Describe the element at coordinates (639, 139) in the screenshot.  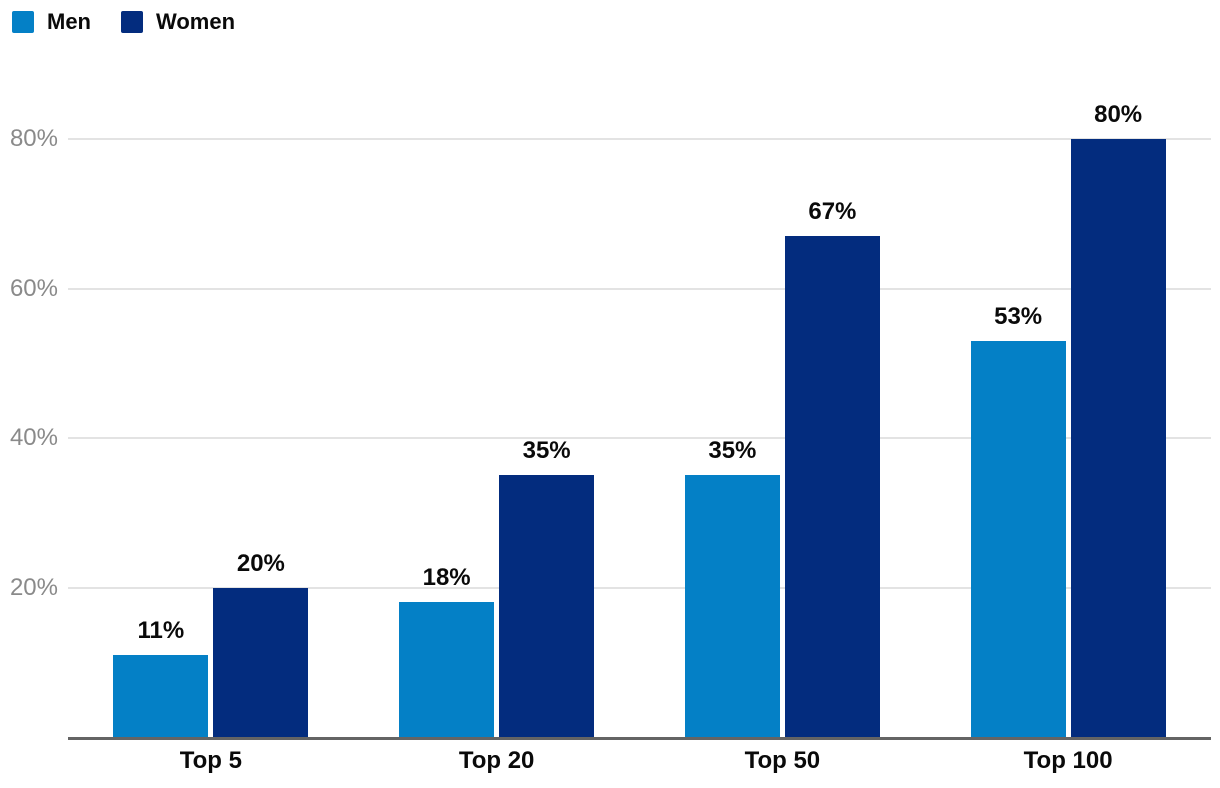
I see `gridline-80%` at that location.